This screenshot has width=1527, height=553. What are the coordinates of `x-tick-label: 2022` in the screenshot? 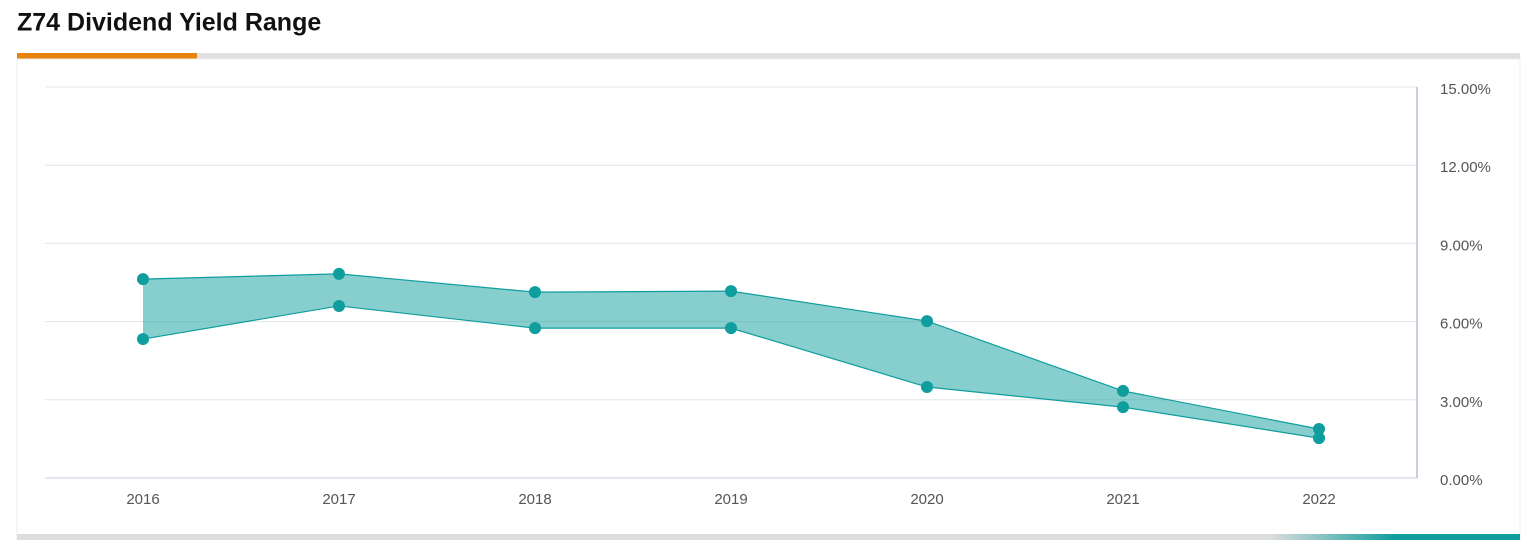 It's located at (1318, 499).